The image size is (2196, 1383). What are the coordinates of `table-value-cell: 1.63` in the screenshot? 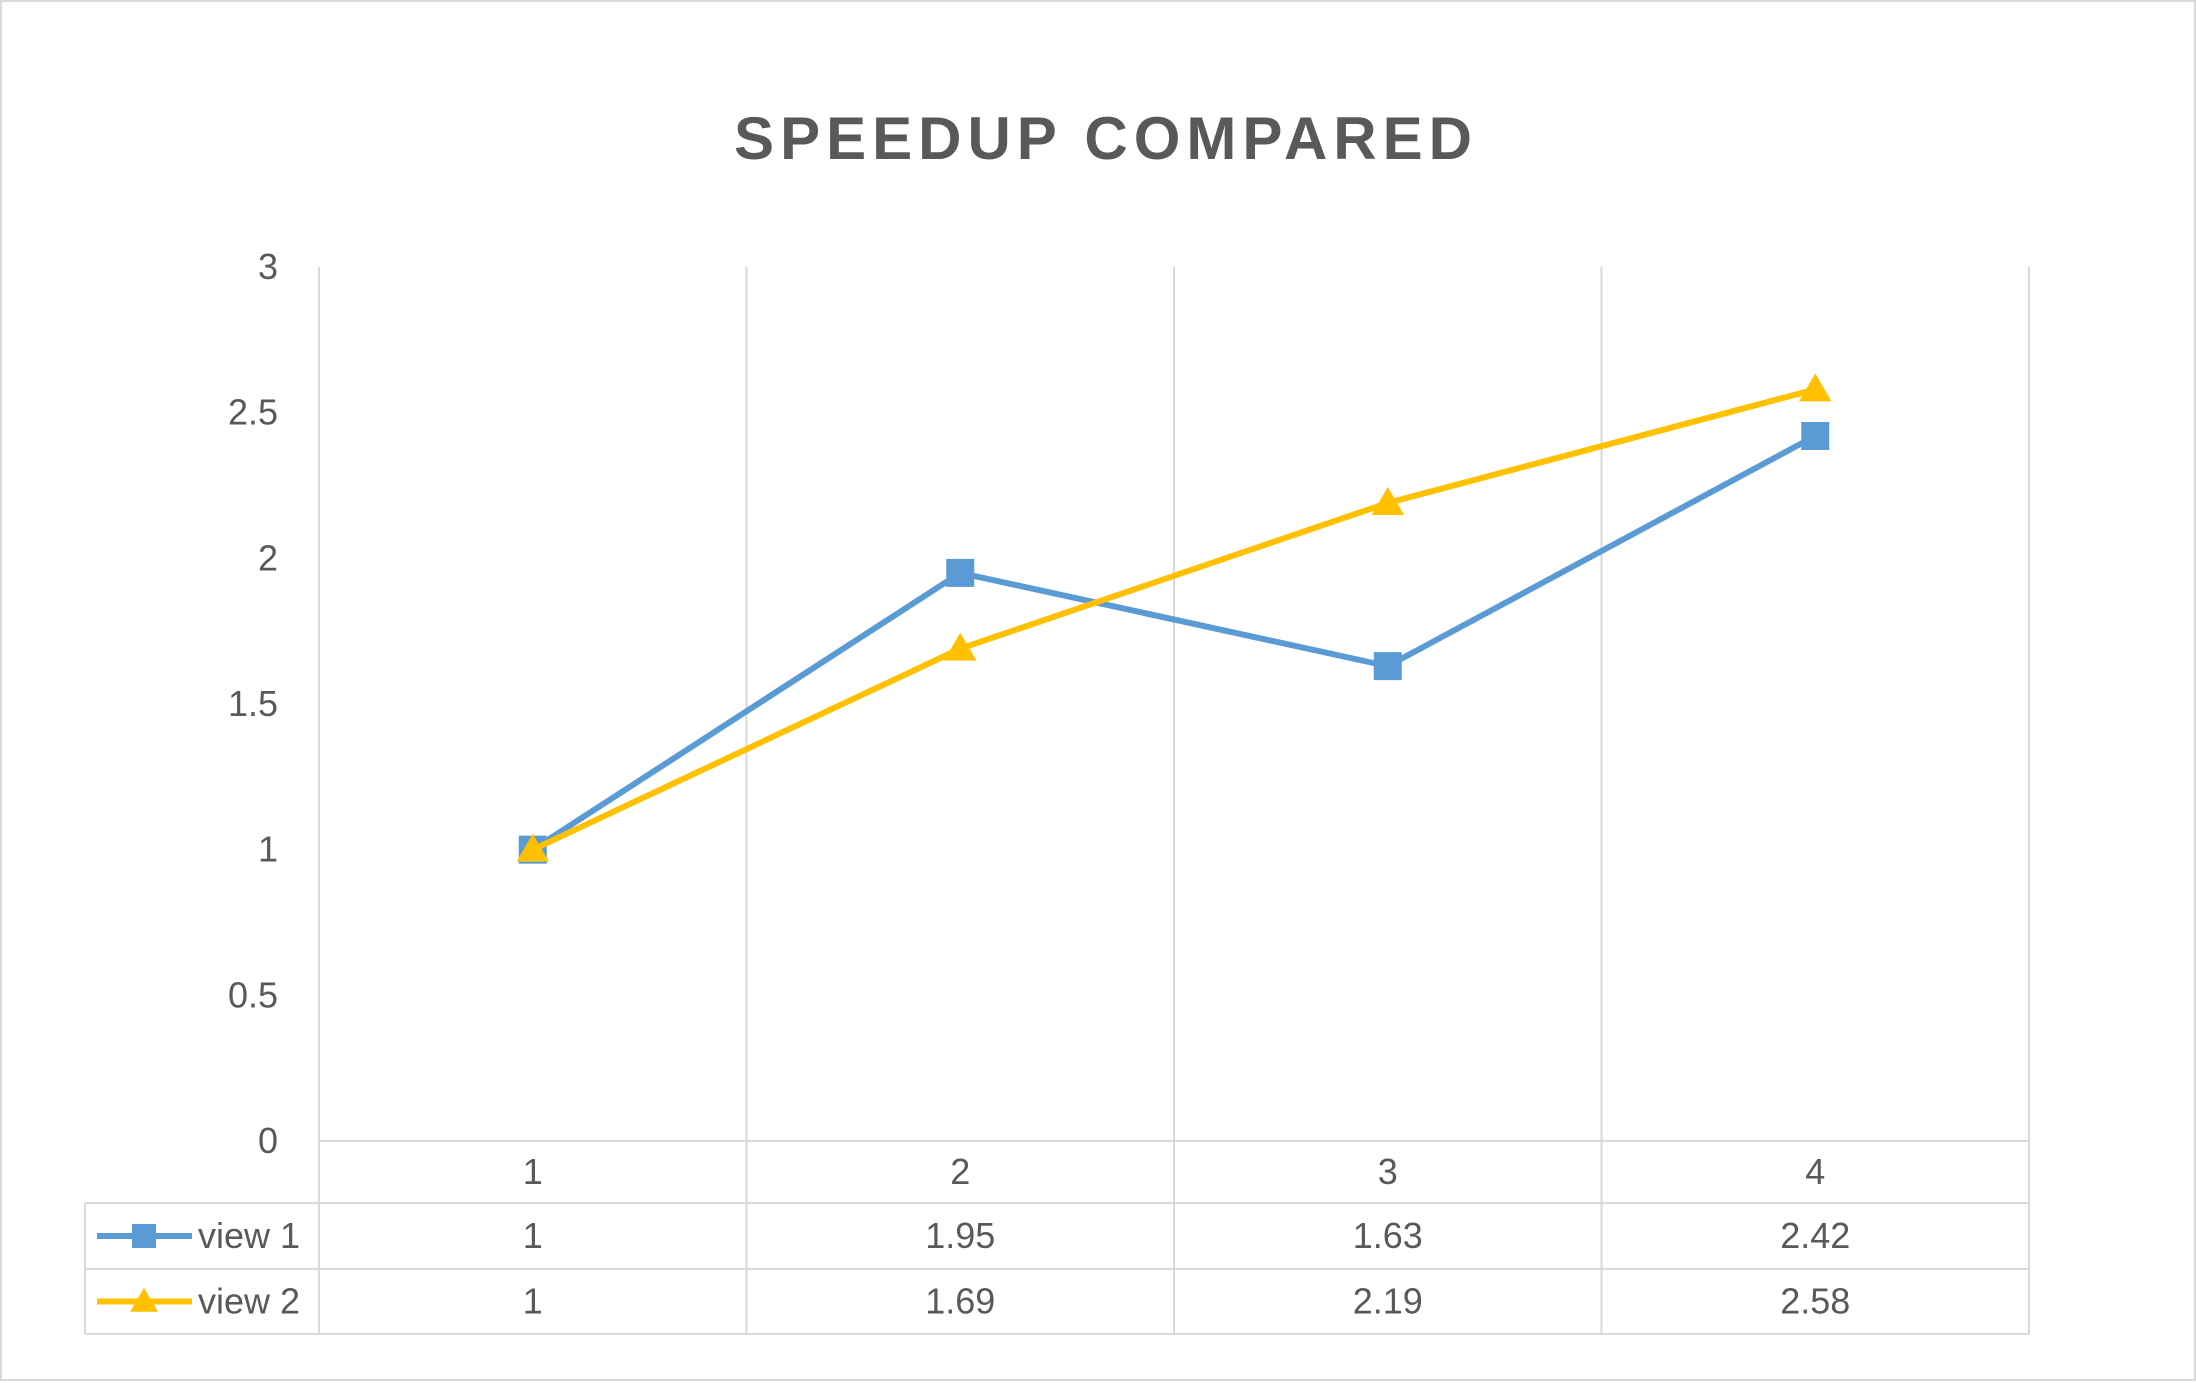 It's located at (1388, 1235).